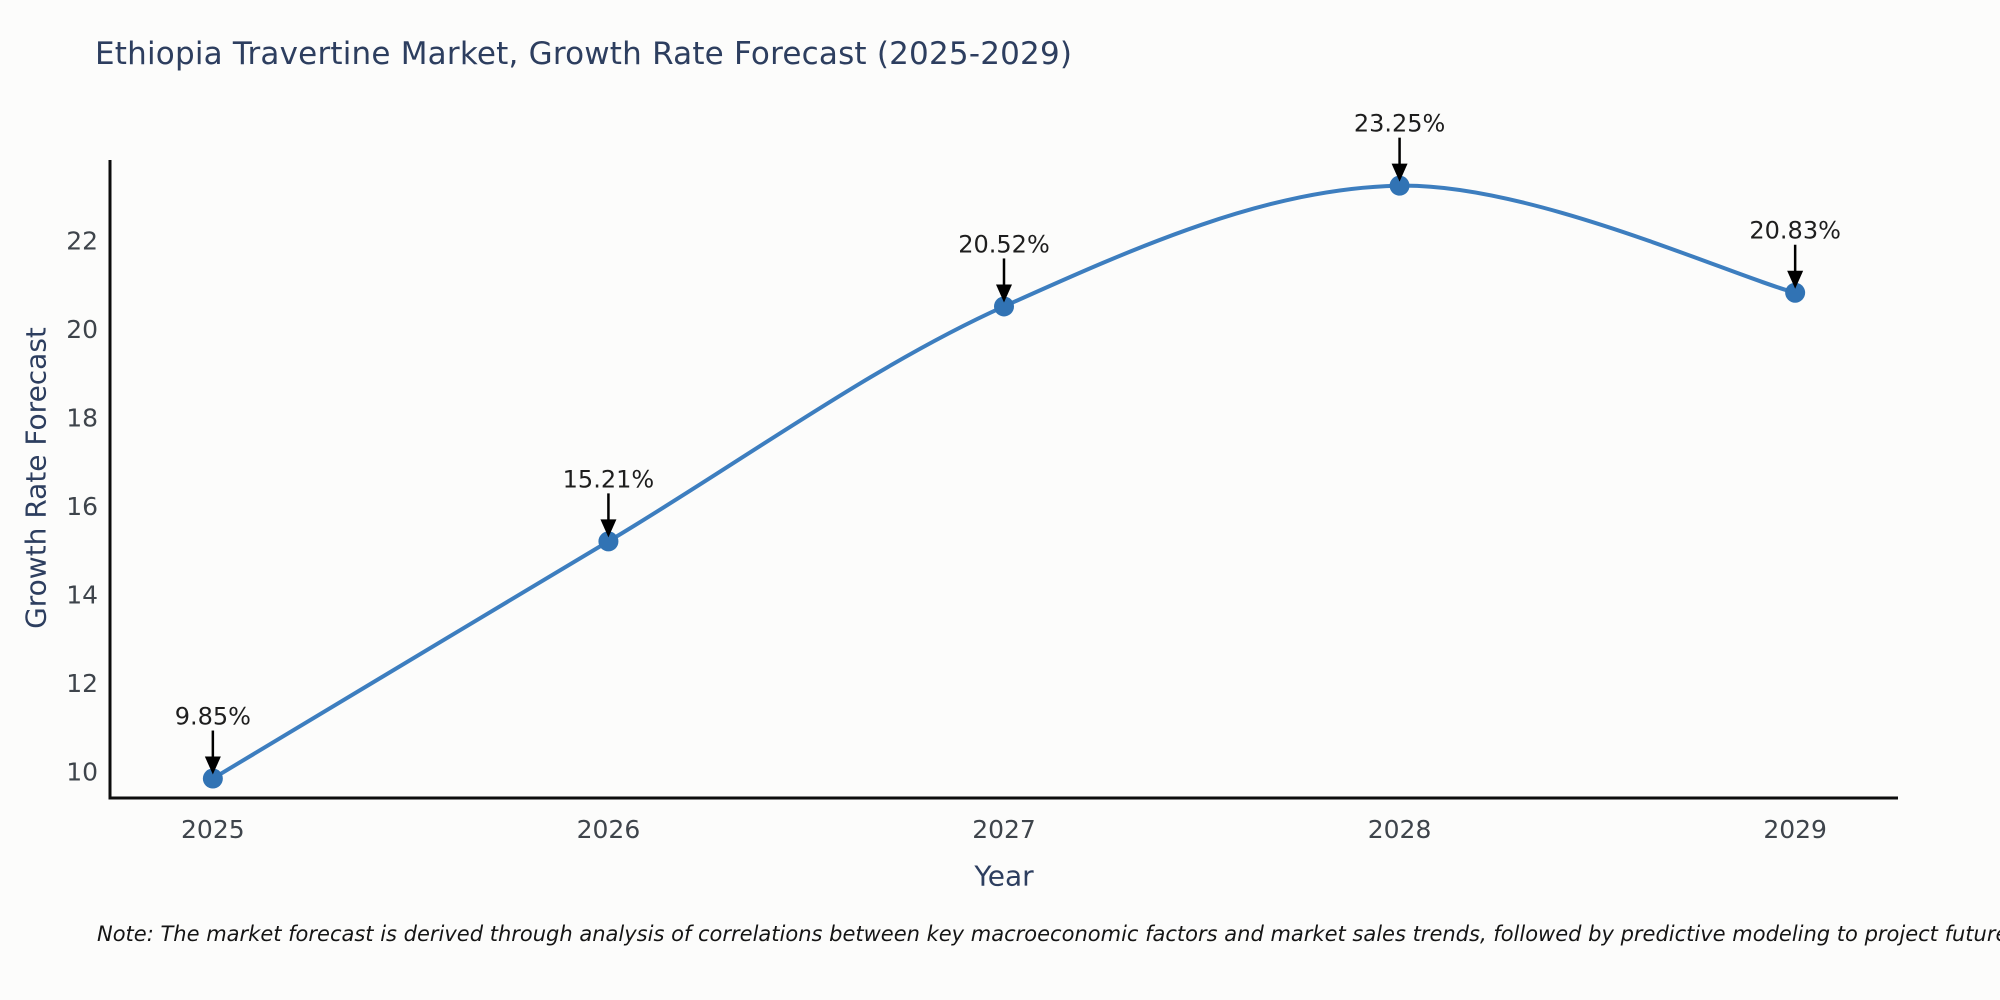  I want to click on y-tick-label: 10, so click(82, 771).